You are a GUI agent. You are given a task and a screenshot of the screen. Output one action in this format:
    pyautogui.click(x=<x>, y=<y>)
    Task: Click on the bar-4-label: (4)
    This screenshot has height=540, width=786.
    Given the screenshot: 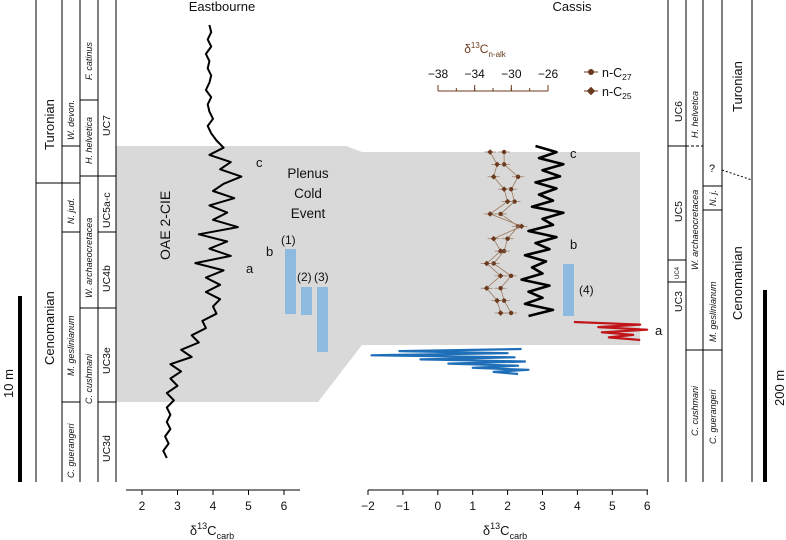 What is the action you would take?
    pyautogui.click(x=586, y=290)
    